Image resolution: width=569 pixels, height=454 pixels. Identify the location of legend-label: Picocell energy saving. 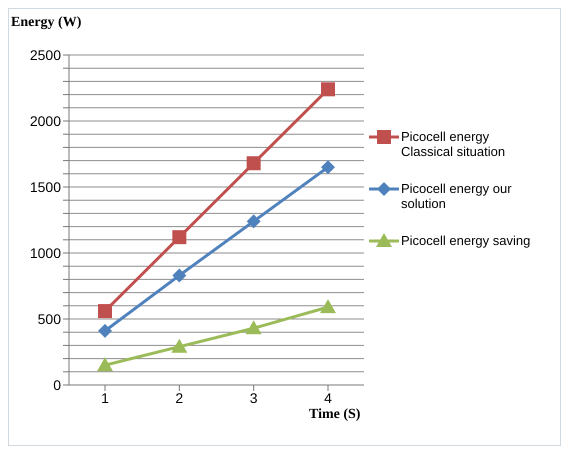
(465, 240).